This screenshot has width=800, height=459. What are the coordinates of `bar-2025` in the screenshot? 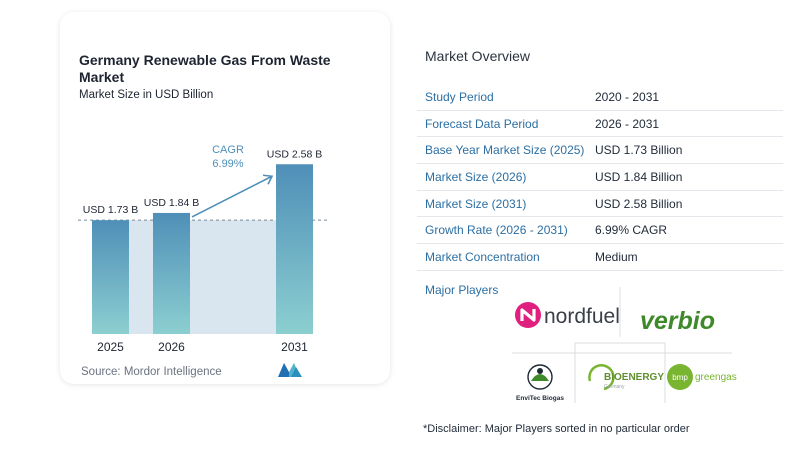 It's located at (110, 277).